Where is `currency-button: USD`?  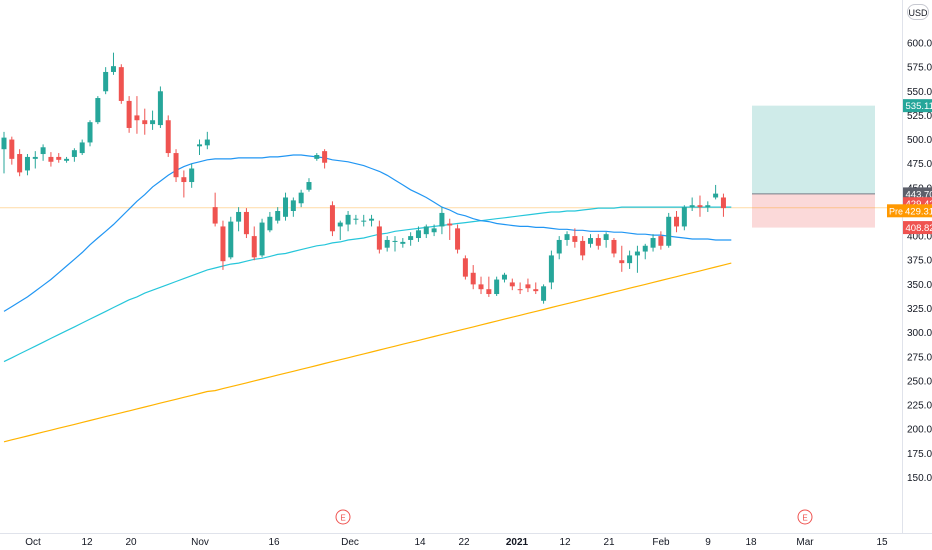 currency-button: USD is located at coordinates (918, 12).